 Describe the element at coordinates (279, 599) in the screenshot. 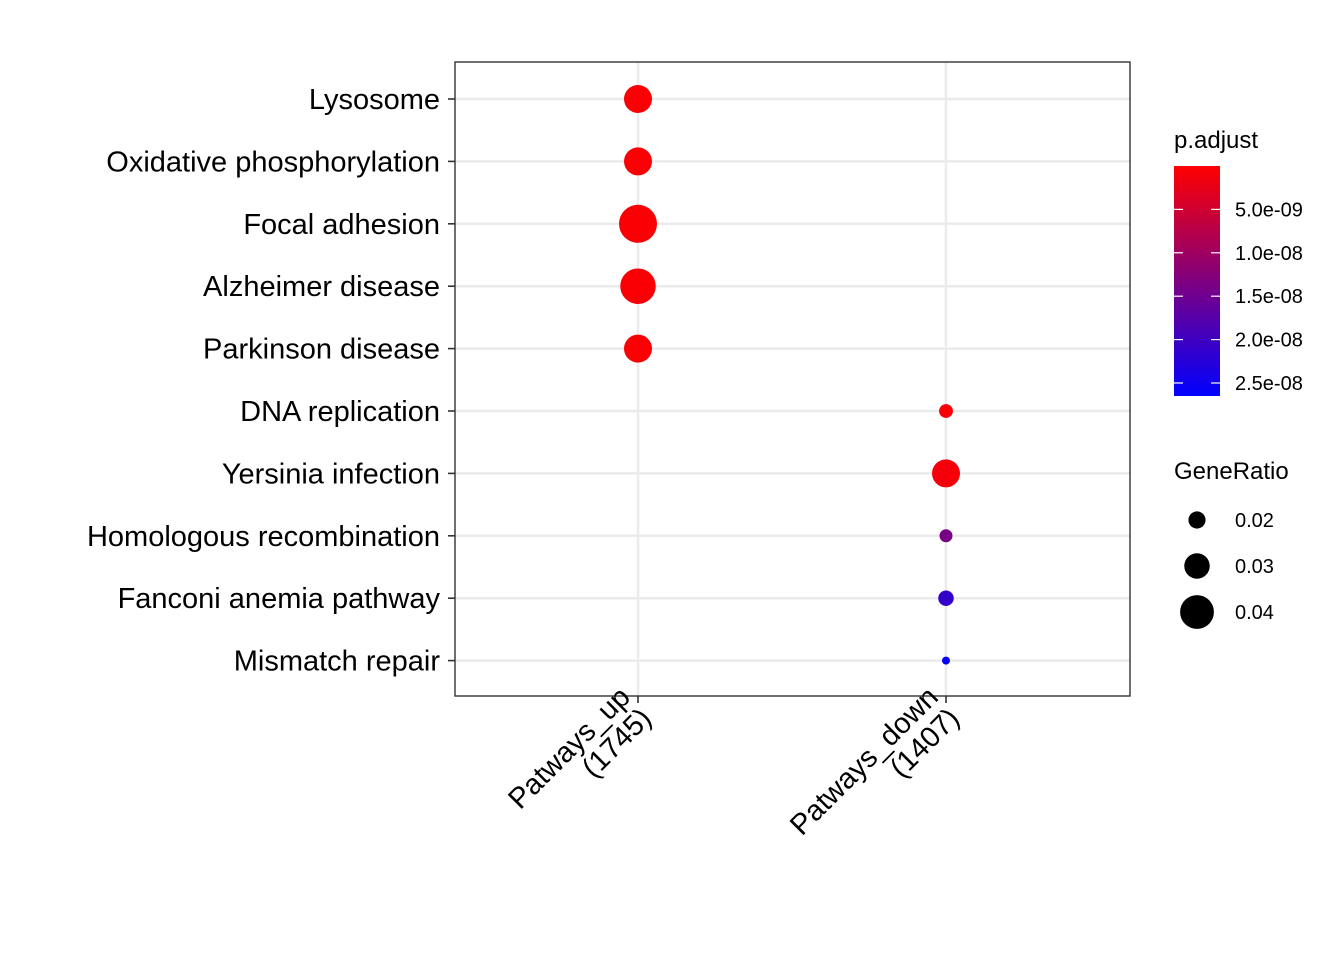

I see `y-tick-label: Fanconi anemia pathway` at that location.